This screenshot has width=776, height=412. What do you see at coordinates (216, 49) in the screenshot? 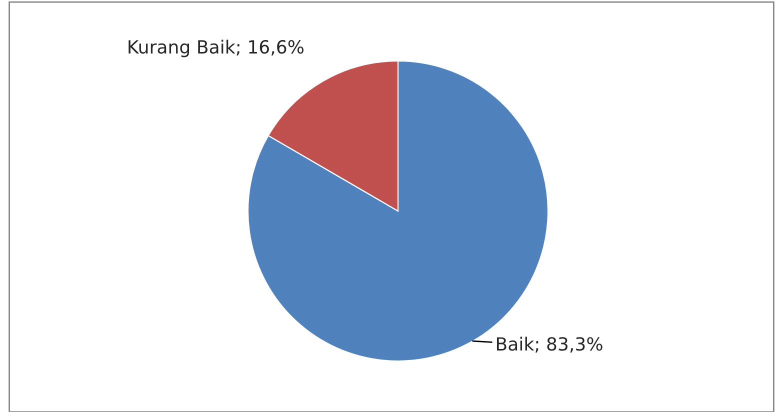
I see `slice-label: Kurang Baik; 16,6%` at bounding box center [216, 49].